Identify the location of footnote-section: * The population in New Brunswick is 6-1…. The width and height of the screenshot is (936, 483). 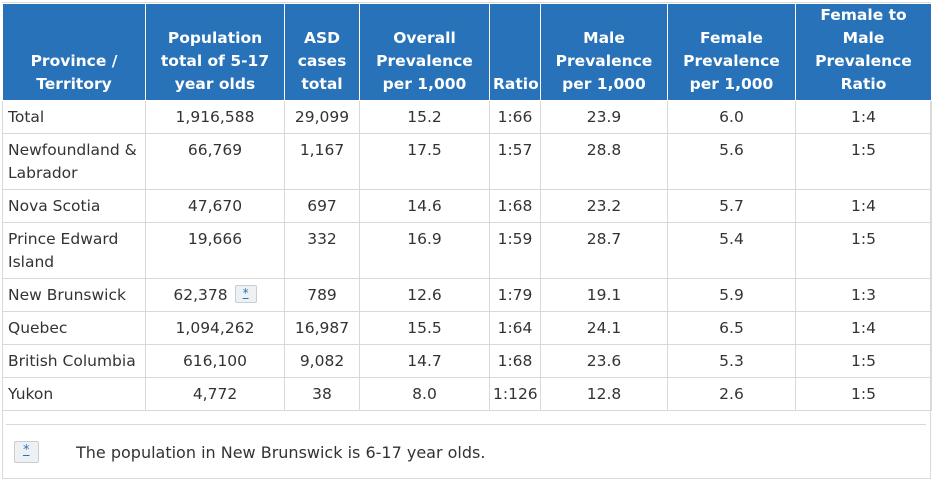
(466, 449).